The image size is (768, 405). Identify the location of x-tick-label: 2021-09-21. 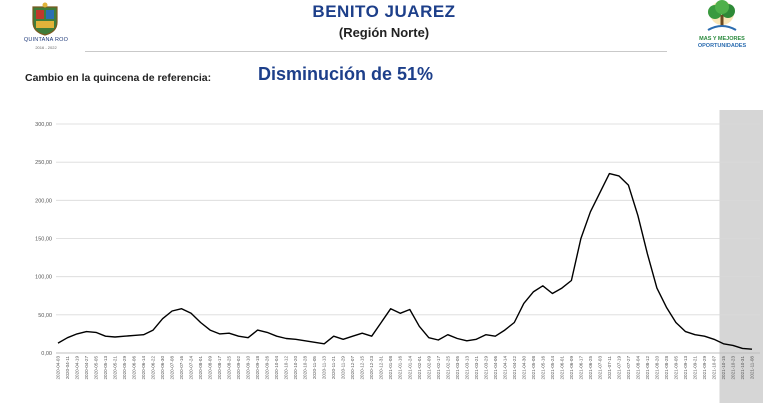
(695, 368).